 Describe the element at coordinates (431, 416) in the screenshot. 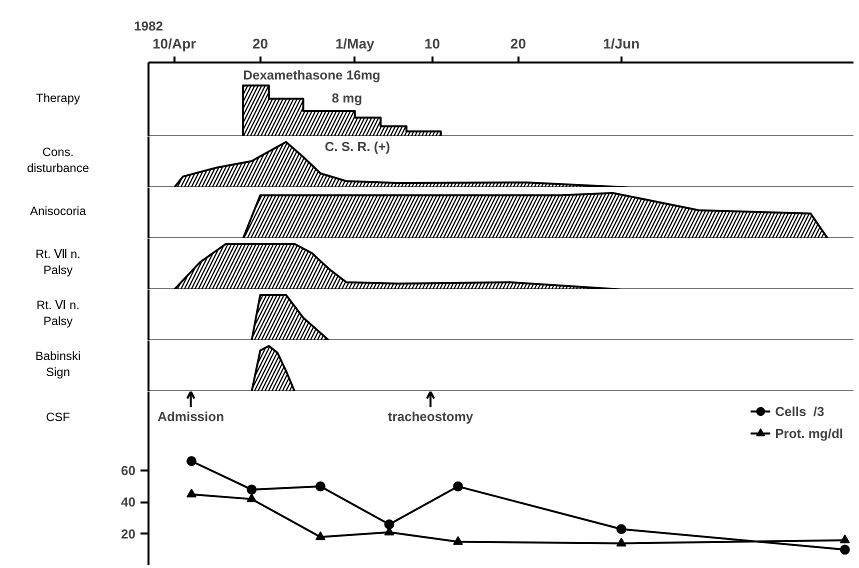

I see `annotation: tracheostomy` at that location.